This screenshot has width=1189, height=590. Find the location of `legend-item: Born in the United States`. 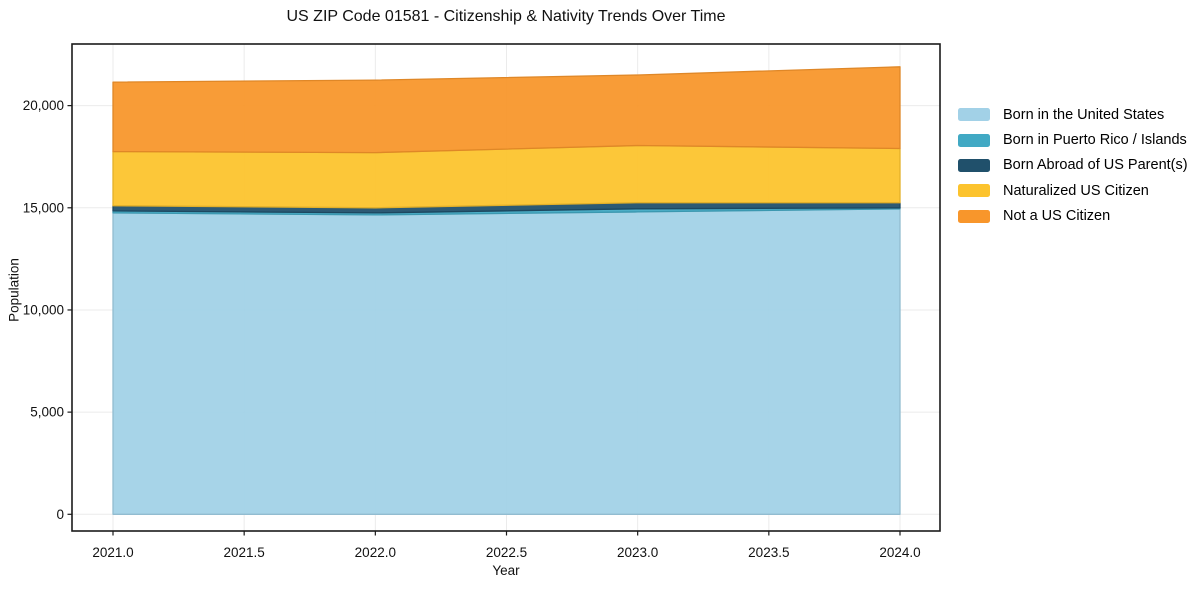

legend-item: Born in the United States is located at coordinates (1073, 114).